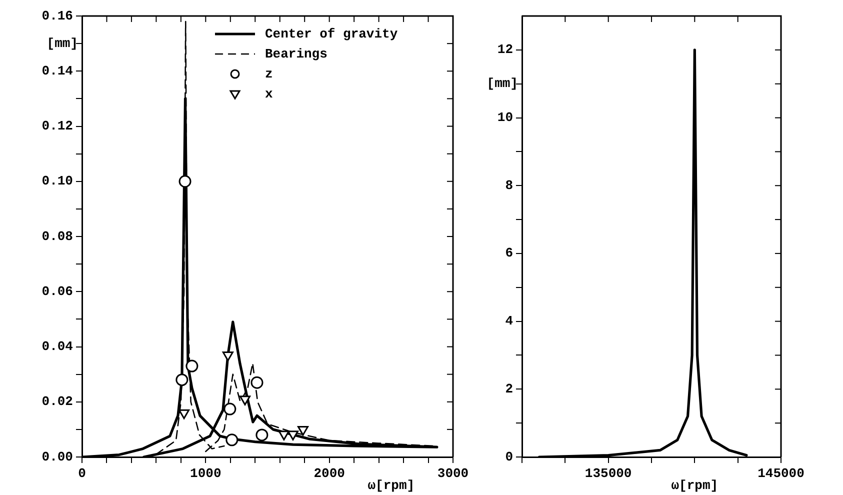 This screenshot has height=495, width=843. What do you see at coordinates (509, 253) in the screenshot?
I see `y-tick-label: 6` at bounding box center [509, 253].